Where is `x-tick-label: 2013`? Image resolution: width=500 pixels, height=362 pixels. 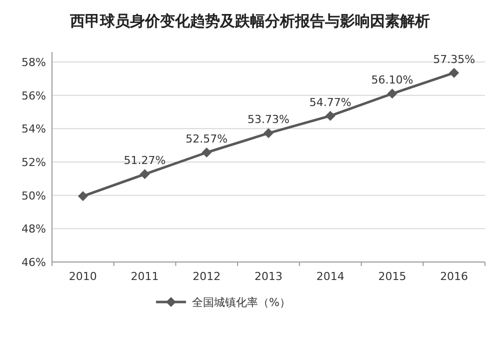 x-tick-label: 2013 is located at coordinates (268, 276).